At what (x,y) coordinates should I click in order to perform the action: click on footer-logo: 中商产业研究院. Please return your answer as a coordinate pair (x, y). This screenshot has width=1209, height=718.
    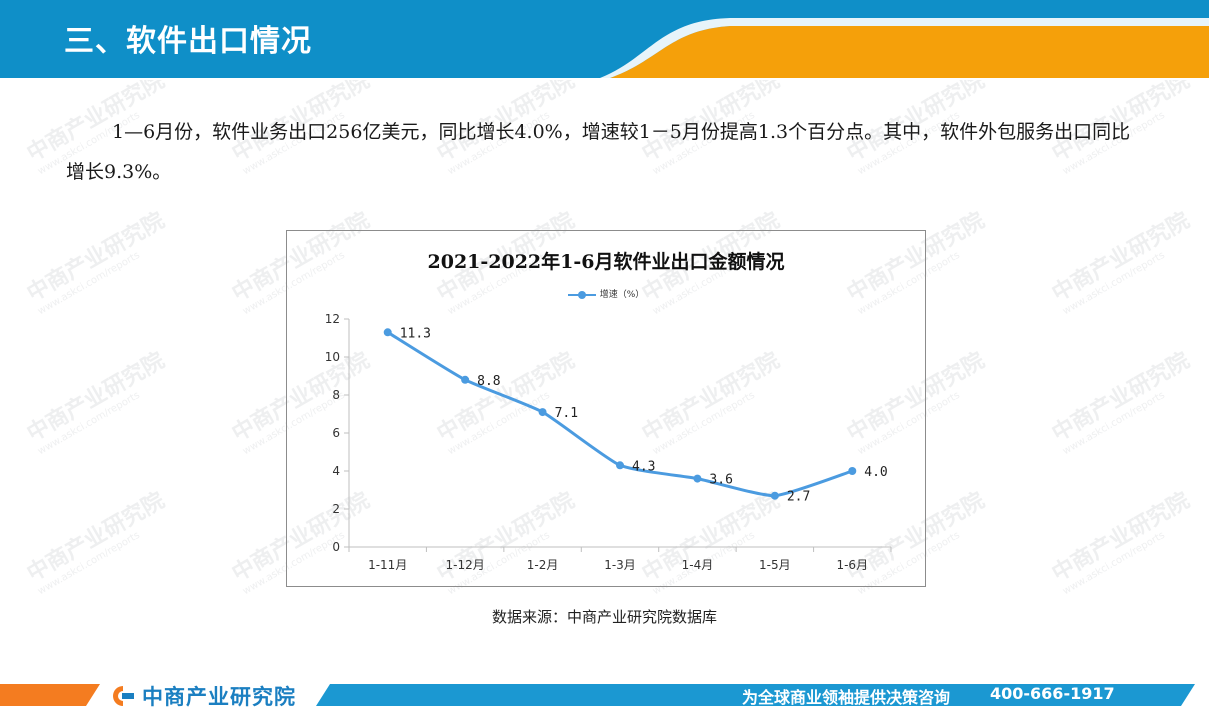
    Looking at the image, I should click on (203, 696).